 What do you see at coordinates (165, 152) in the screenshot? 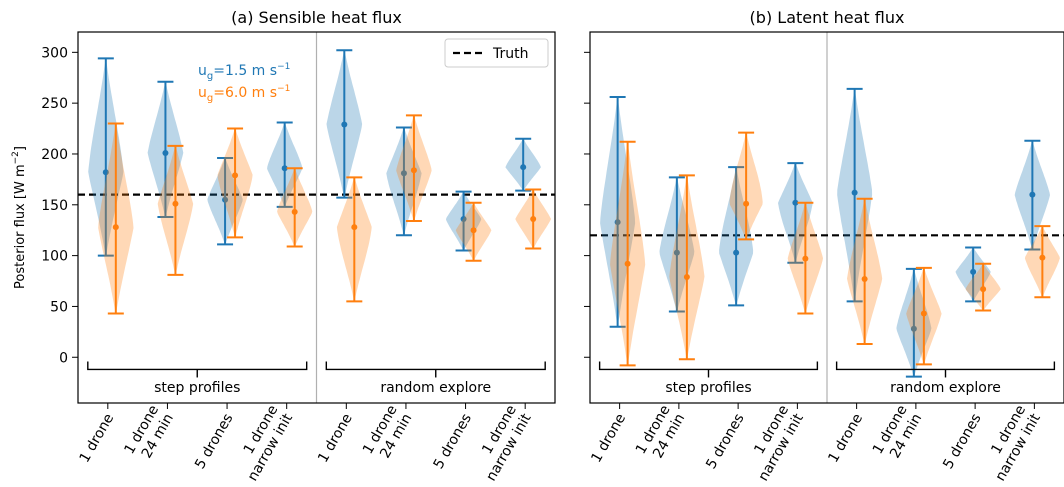
I see `violin-s0-1-median` at bounding box center [165, 152].